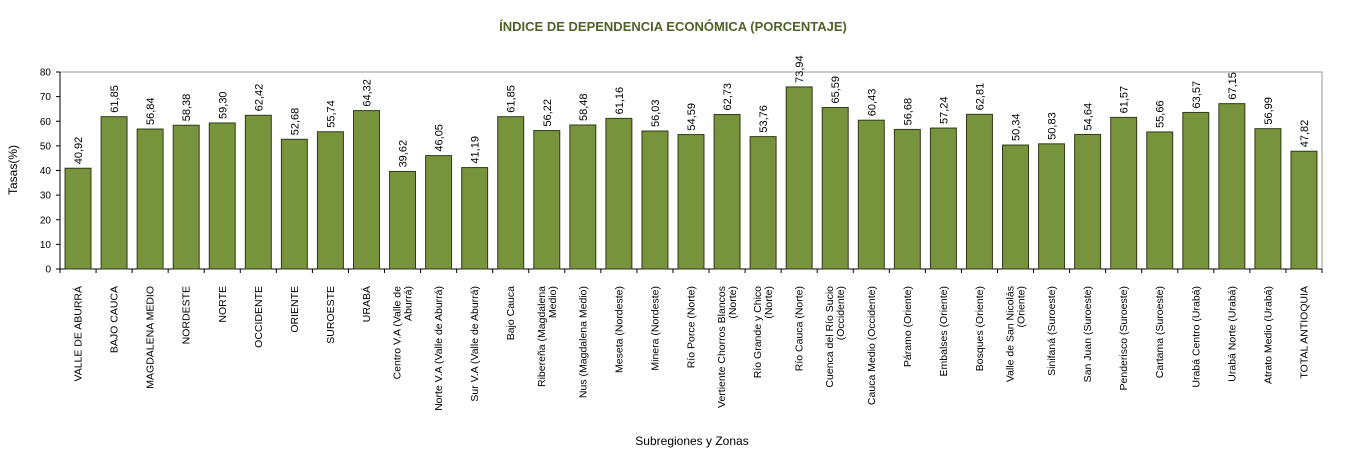 Image resolution: width=1347 pixels, height=453 pixels. Describe the element at coordinates (1089, 117) in the screenshot. I see `data-label: 54,64` at that location.